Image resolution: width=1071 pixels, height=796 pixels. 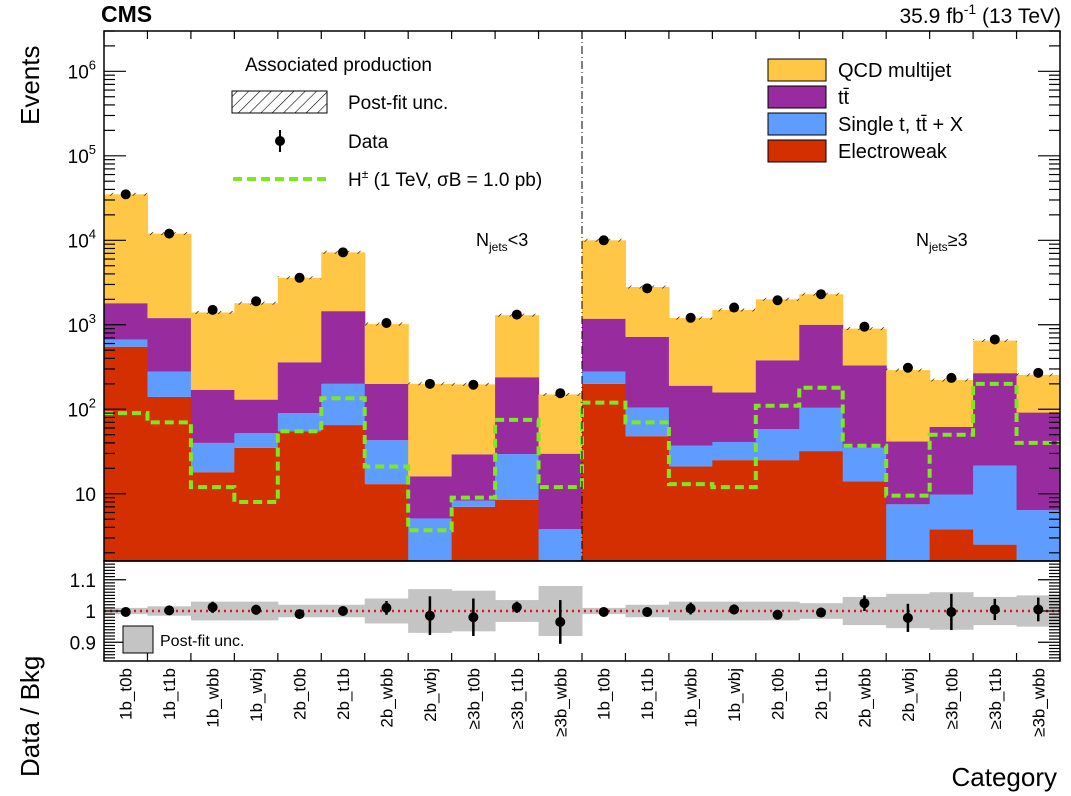 I want to click on category-label-5: 2b_t1b, so click(x=343, y=694).